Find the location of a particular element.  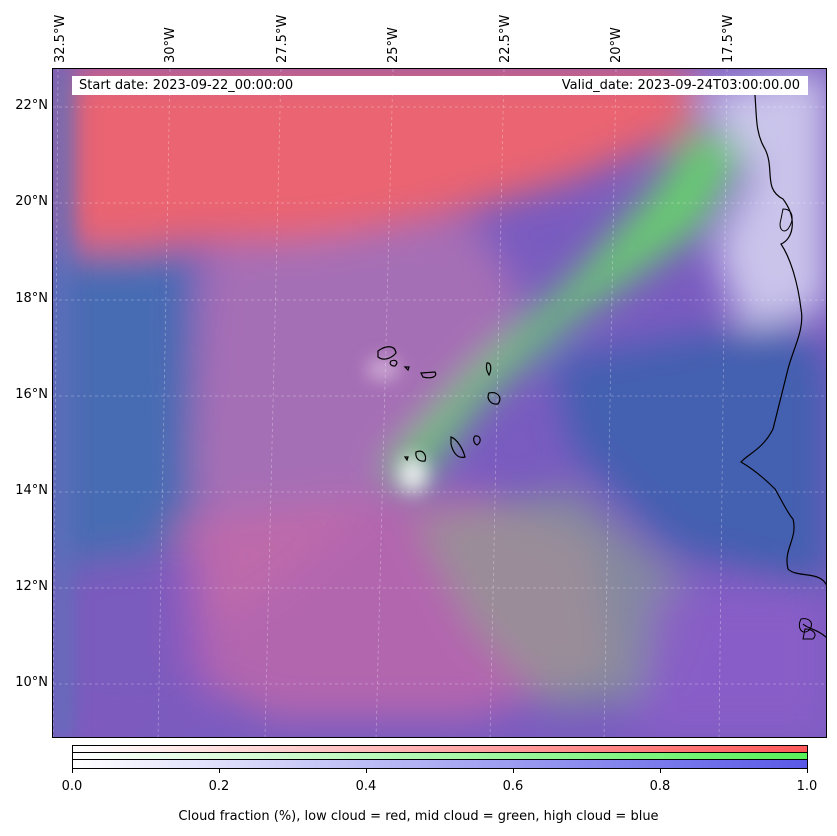

start-date-label: Start date: 2023-09-22_00:00:00 is located at coordinates (186, 85).